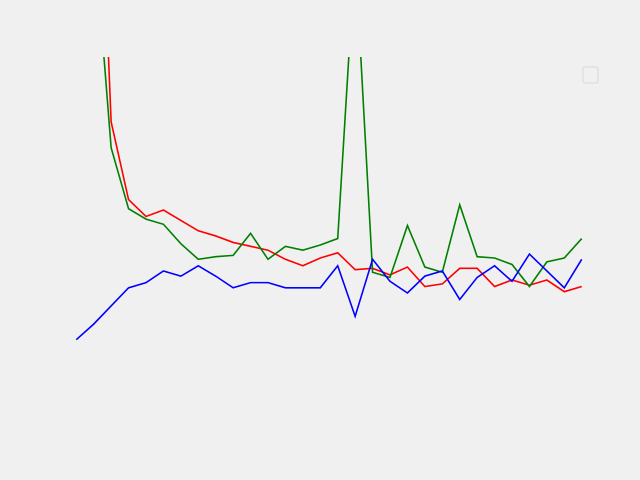 This screenshot has width=640, height=480. Describe the element at coordinates (329, 296) in the screenshot. I see `series-line` at that location.